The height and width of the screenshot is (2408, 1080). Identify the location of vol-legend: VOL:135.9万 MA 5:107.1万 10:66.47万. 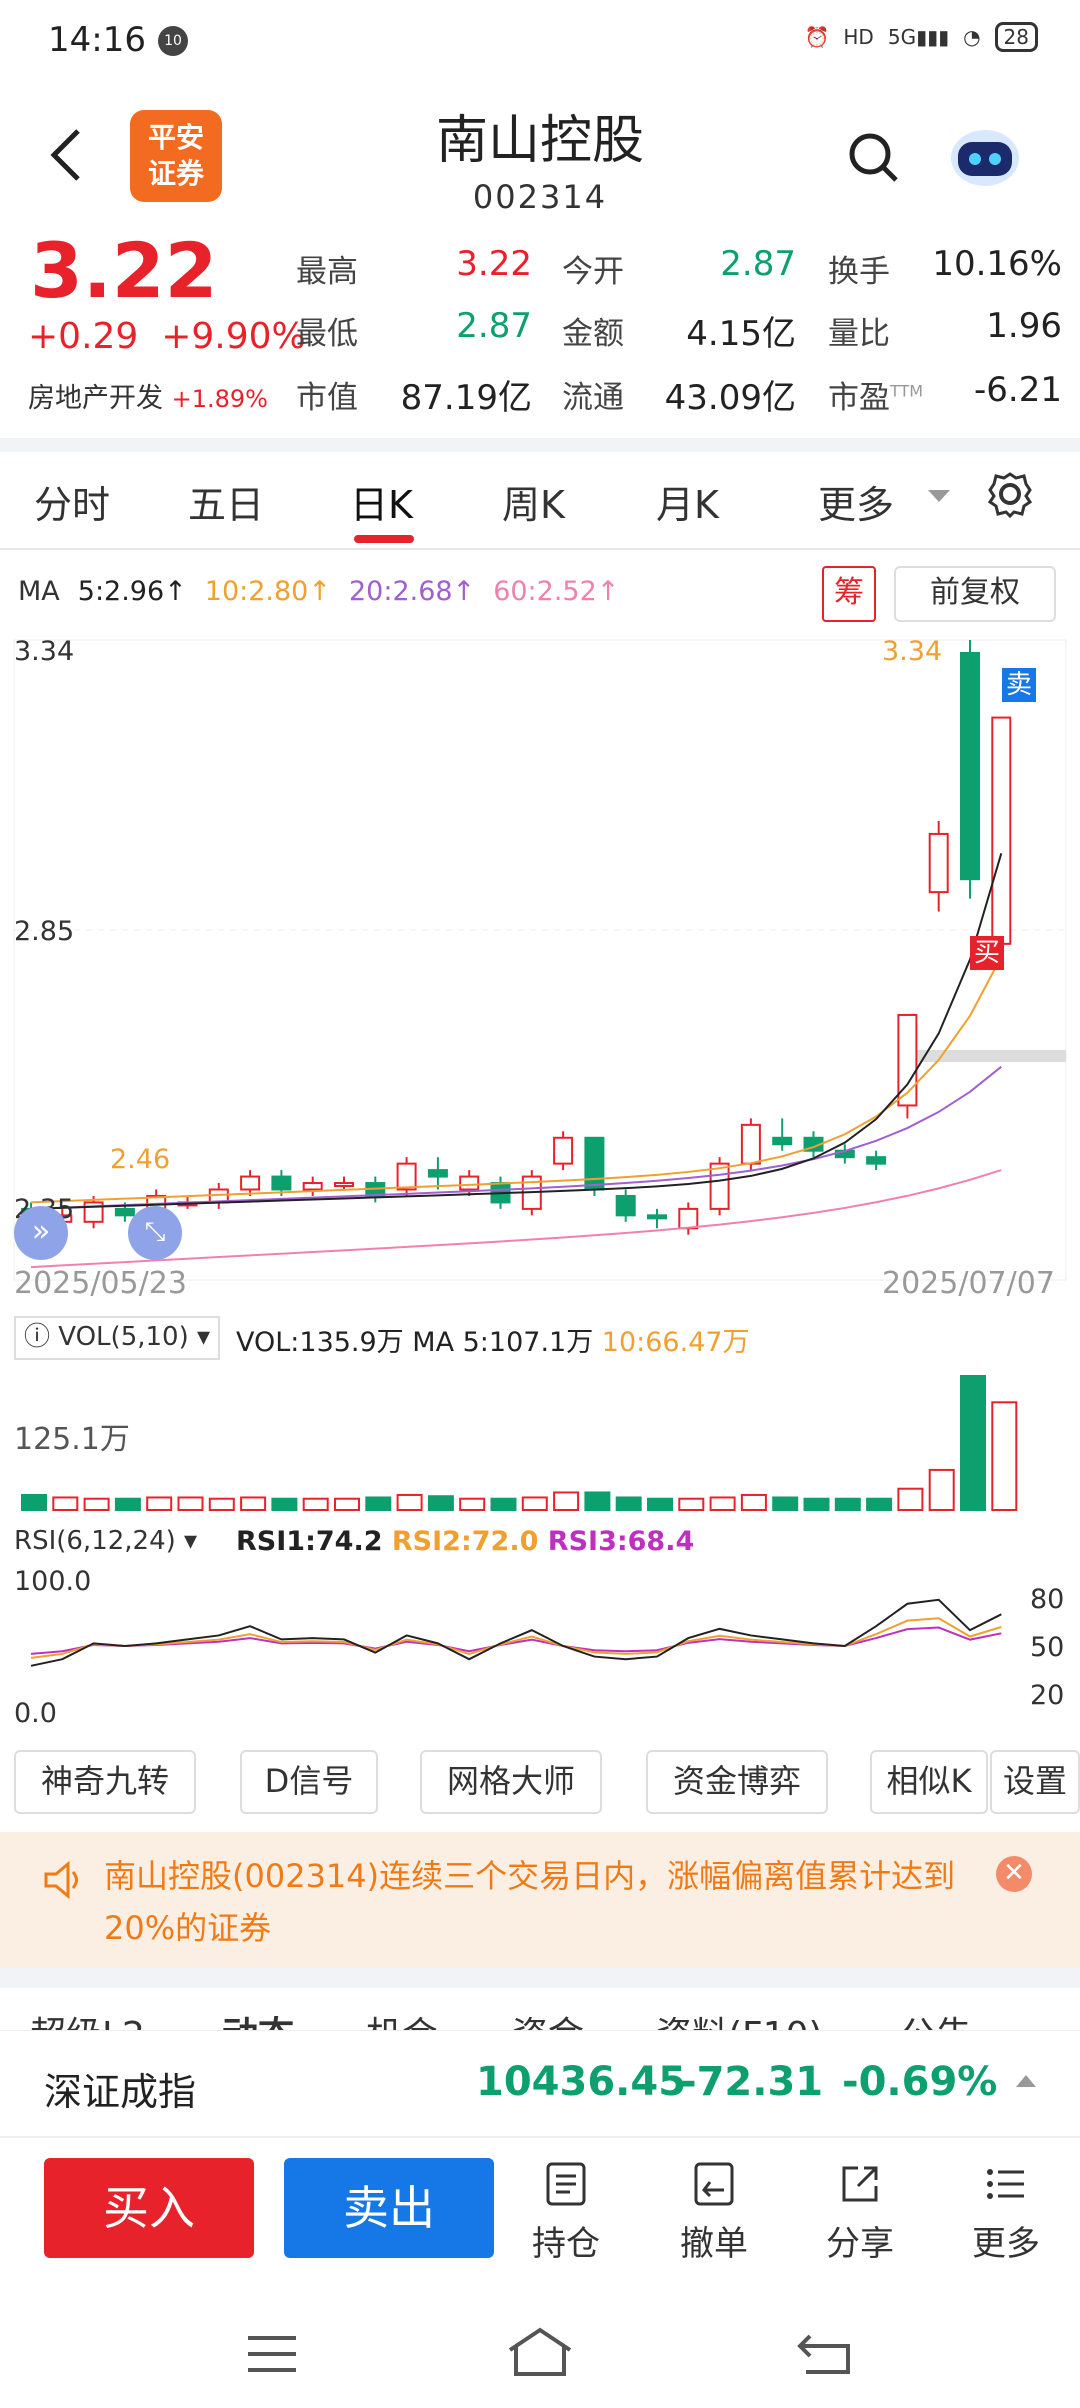
(493, 1339).